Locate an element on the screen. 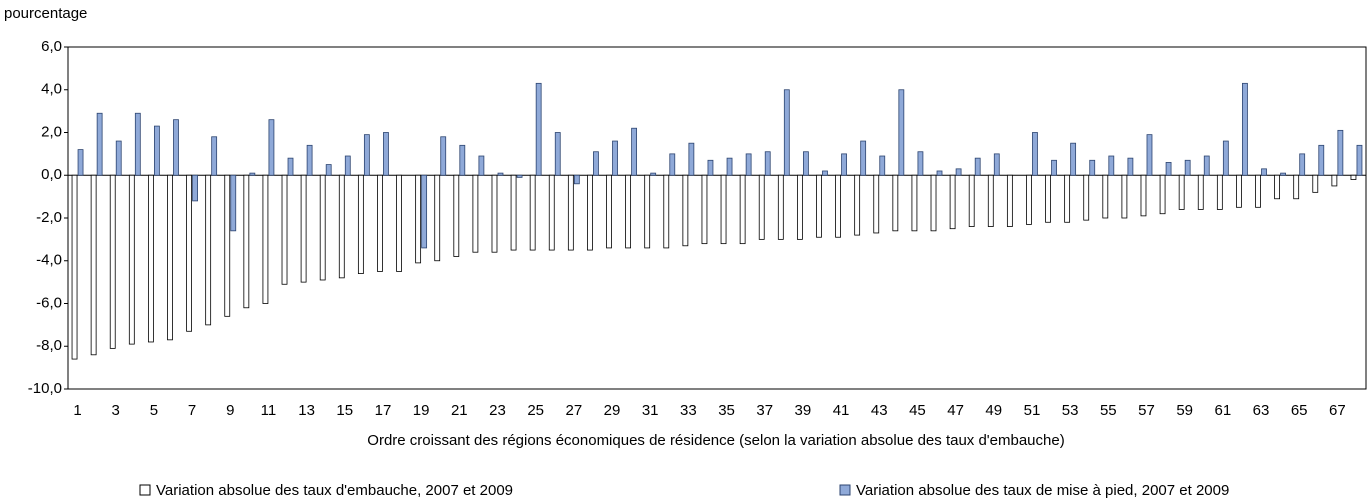 This screenshot has height=502, width=1371. x-tick-label: 31 is located at coordinates (650, 410).